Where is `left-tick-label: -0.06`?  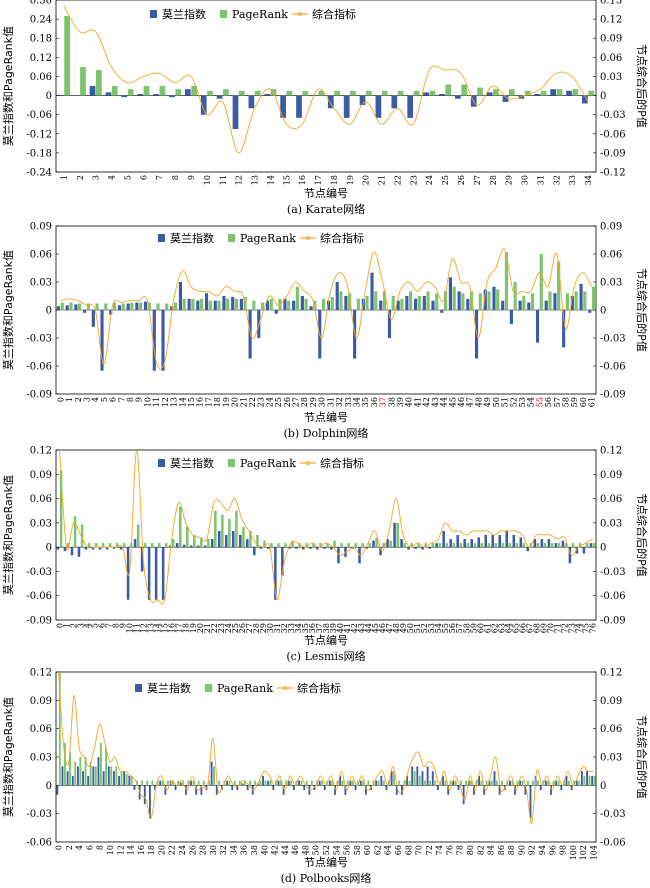
left-tick-label: -0.06 is located at coordinates (39, 115).